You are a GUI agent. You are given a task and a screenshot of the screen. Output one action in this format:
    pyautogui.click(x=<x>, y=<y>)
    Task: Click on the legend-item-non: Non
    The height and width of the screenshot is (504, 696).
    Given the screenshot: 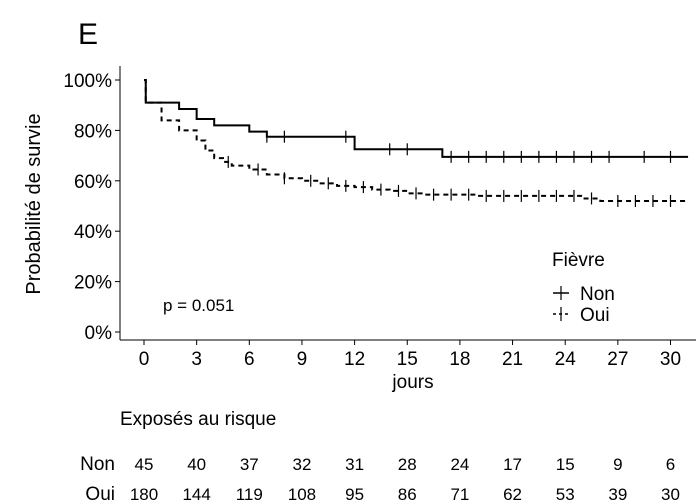 What is the action you would take?
    pyautogui.click(x=584, y=294)
    